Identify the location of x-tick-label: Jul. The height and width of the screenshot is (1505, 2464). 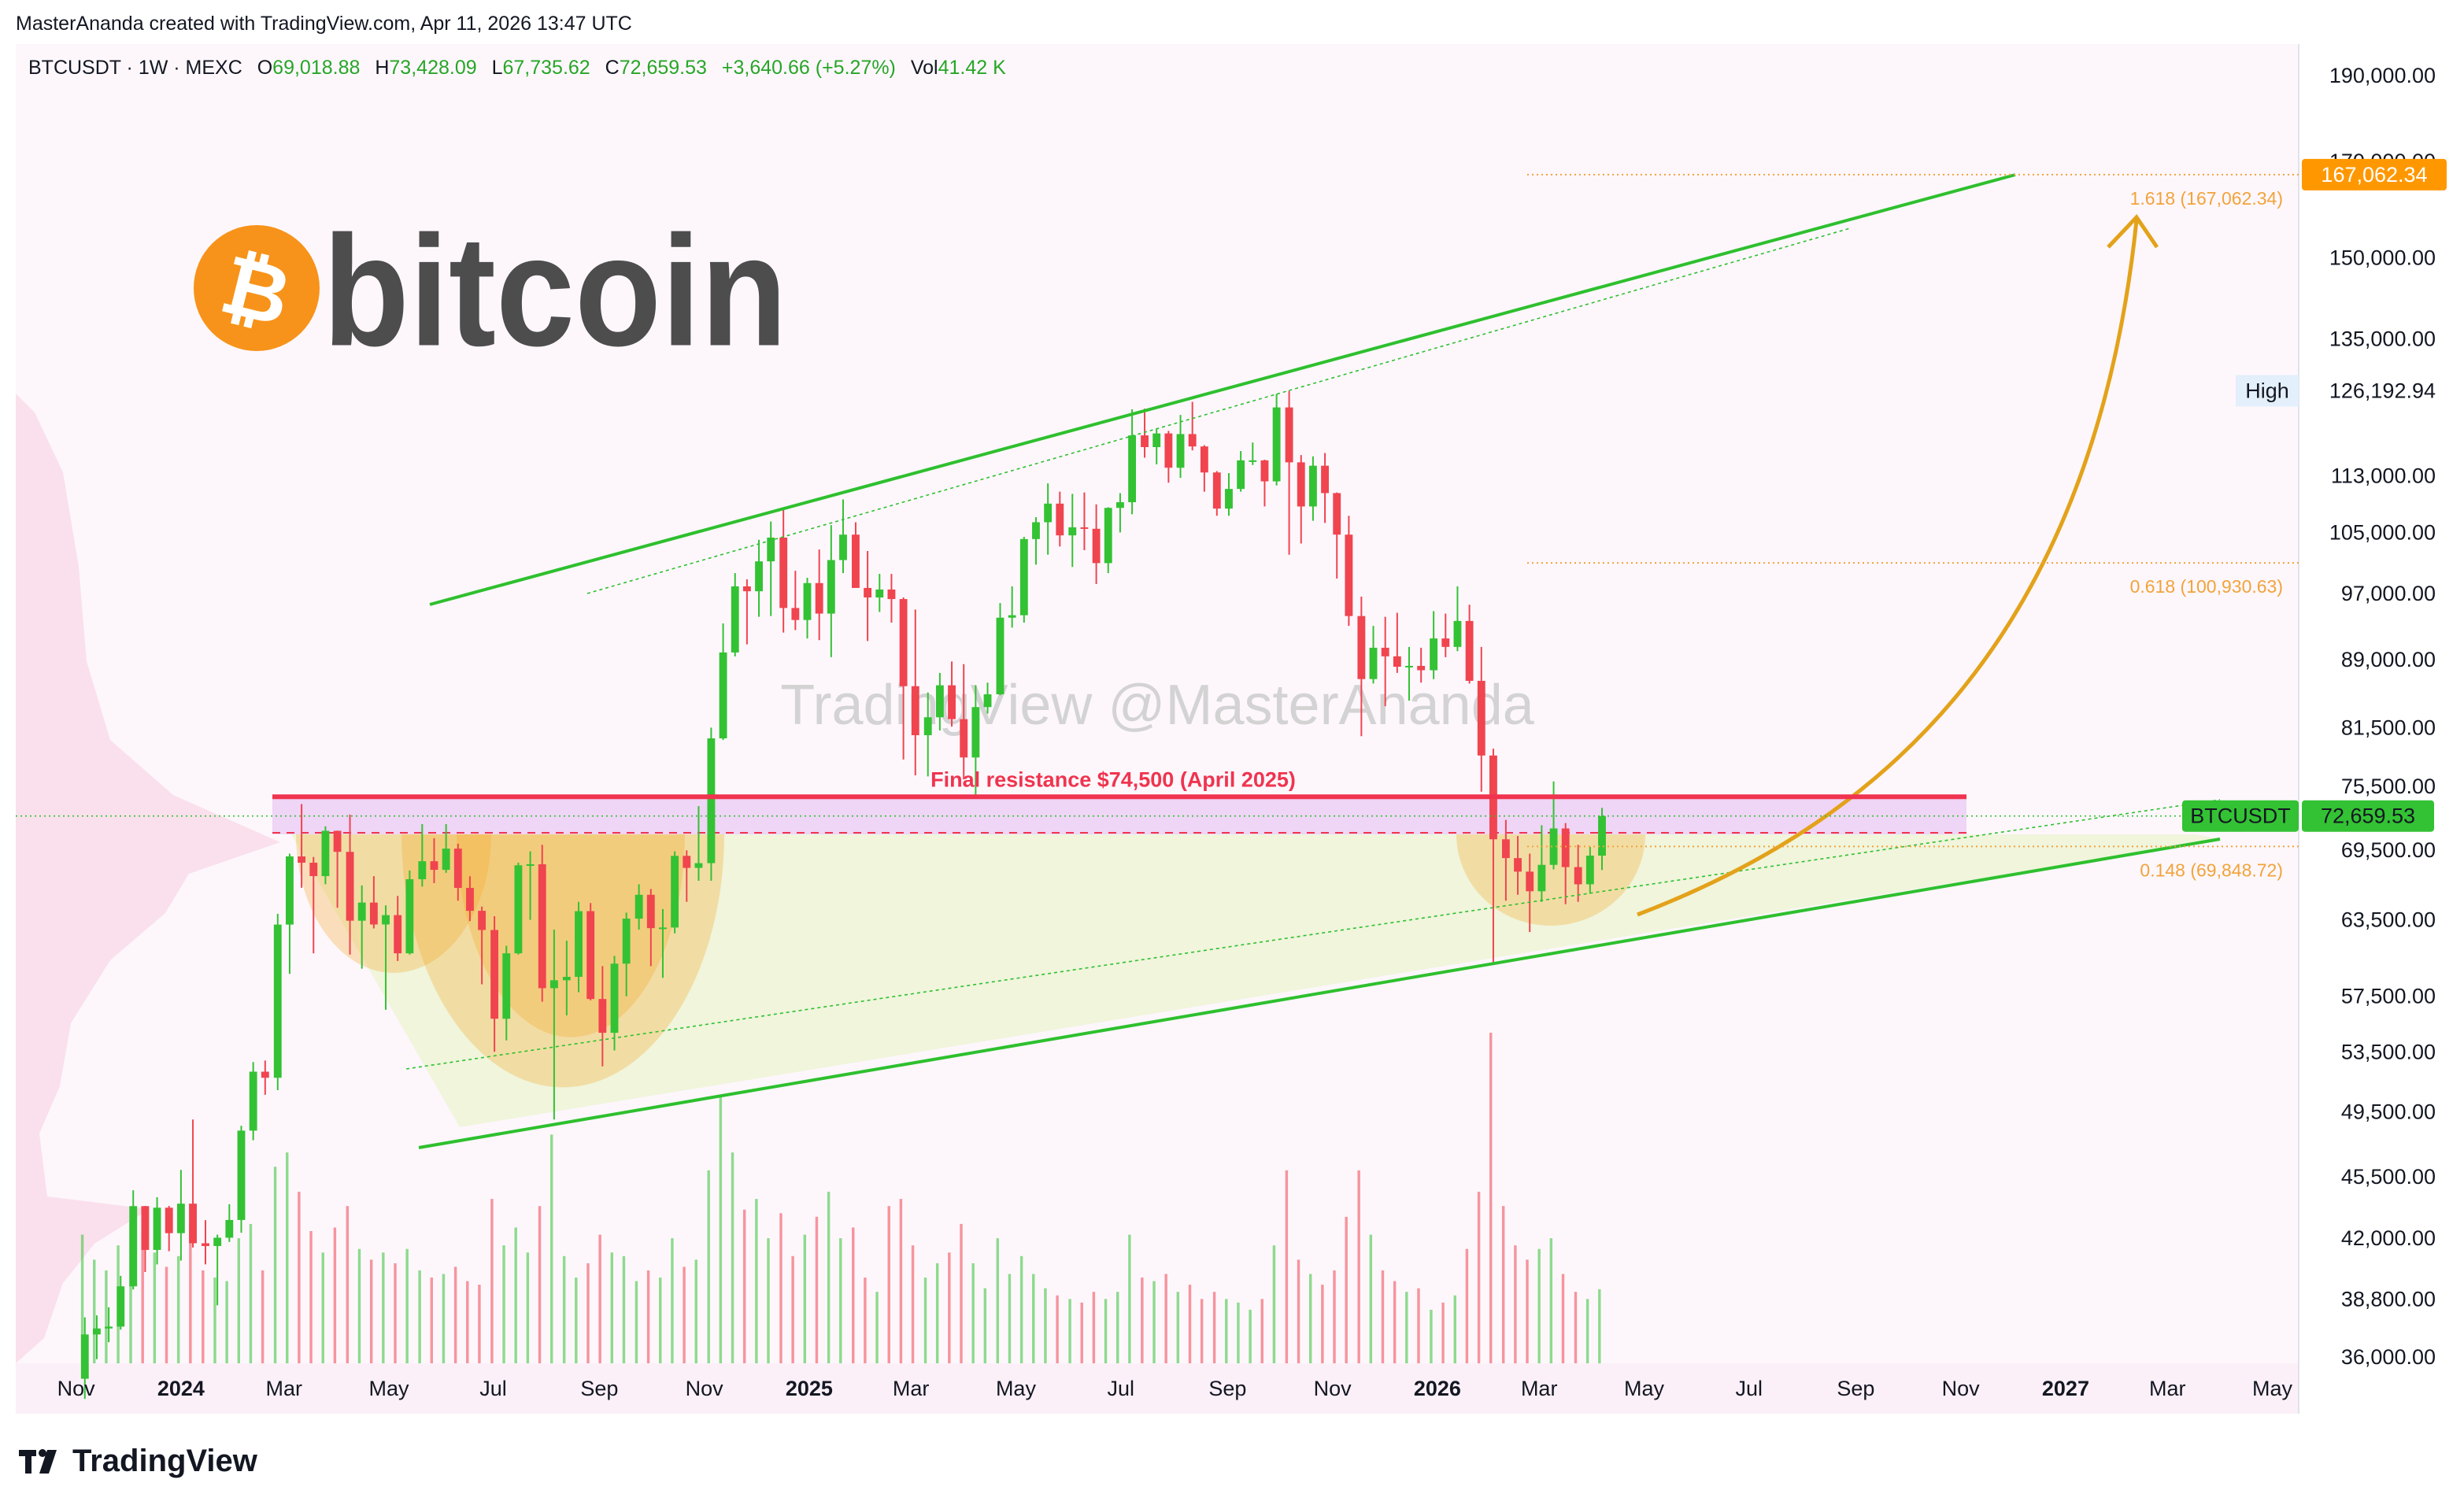
(1749, 1389).